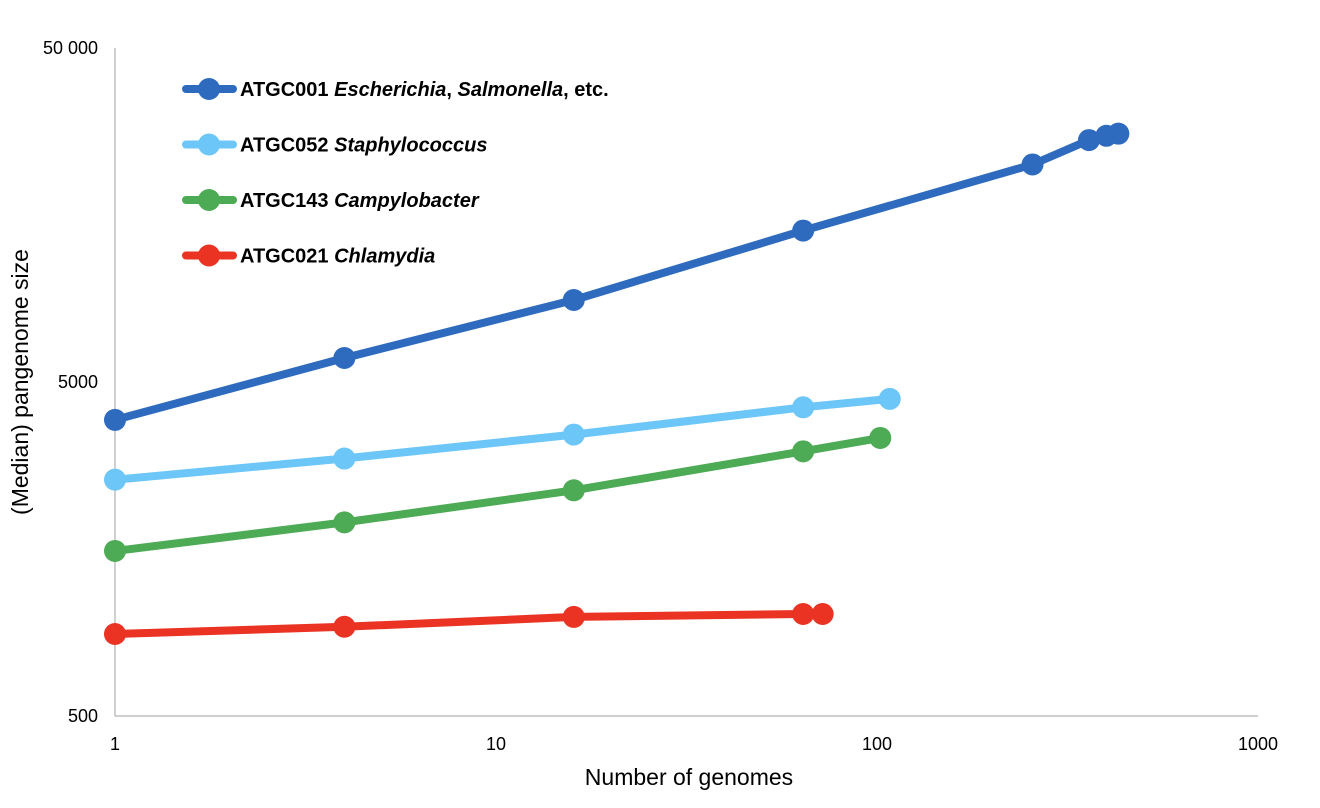 This screenshot has height=808, width=1320. Describe the element at coordinates (694, 744) in the screenshot. I see `x-axis-ticks: 1 10 100 1000` at that location.